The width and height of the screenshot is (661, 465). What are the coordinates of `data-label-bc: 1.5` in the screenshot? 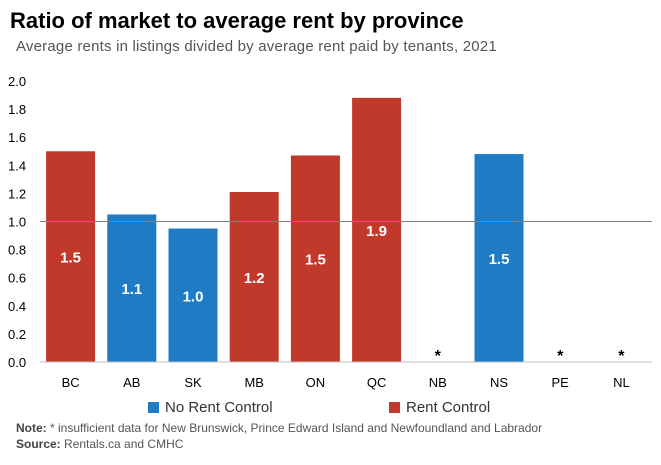 It's located at (70, 258).